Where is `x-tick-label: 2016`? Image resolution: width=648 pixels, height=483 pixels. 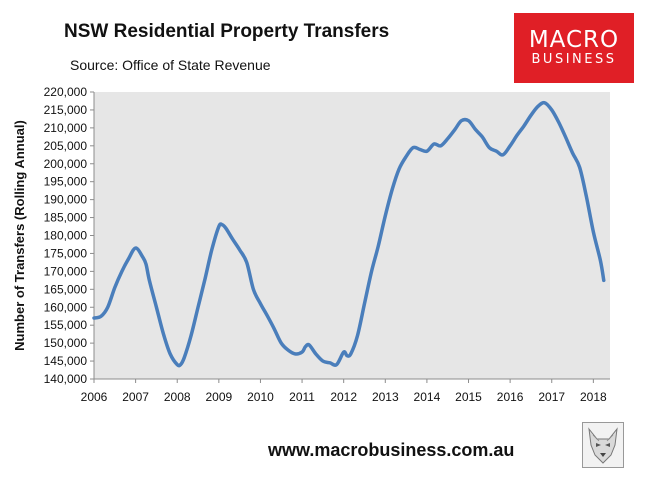 x-tick-label: 2016 is located at coordinates (510, 397).